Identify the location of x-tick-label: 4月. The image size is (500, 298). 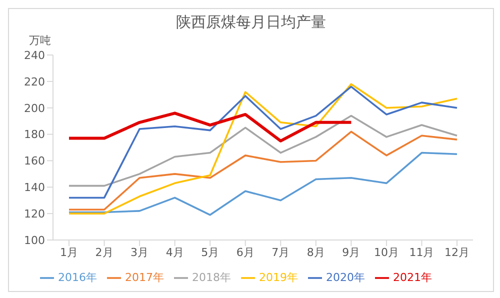
(175, 252).